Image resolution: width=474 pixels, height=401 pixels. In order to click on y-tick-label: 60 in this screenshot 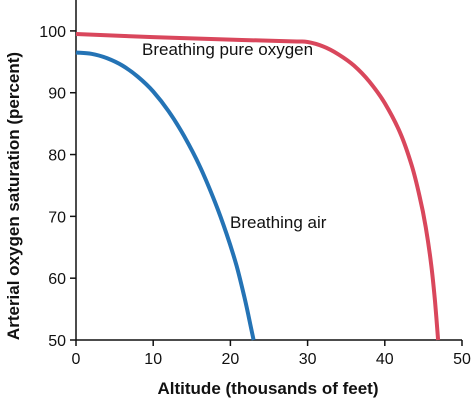, I will do `click(57, 279)`.